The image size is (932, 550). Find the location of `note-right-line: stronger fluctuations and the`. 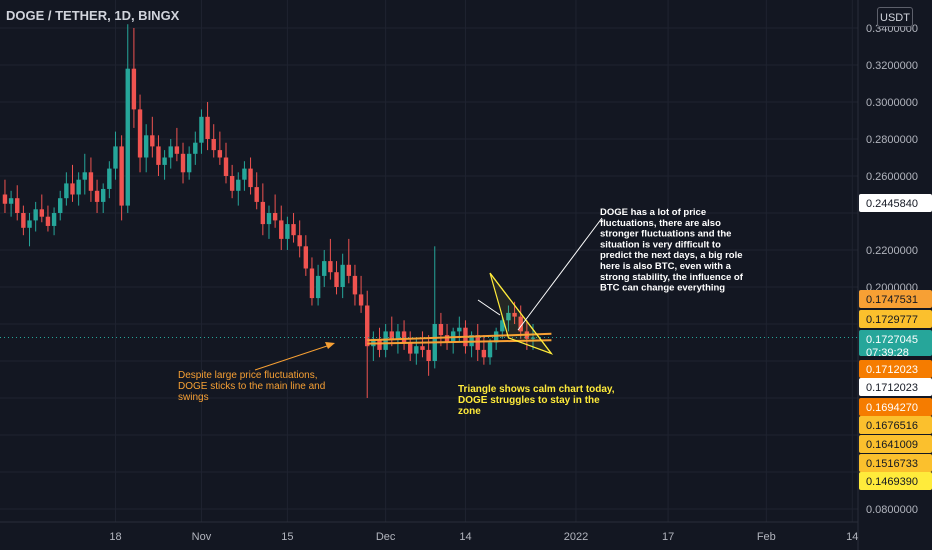

note-right-line: stronger fluctuations and the is located at coordinates (665, 234).